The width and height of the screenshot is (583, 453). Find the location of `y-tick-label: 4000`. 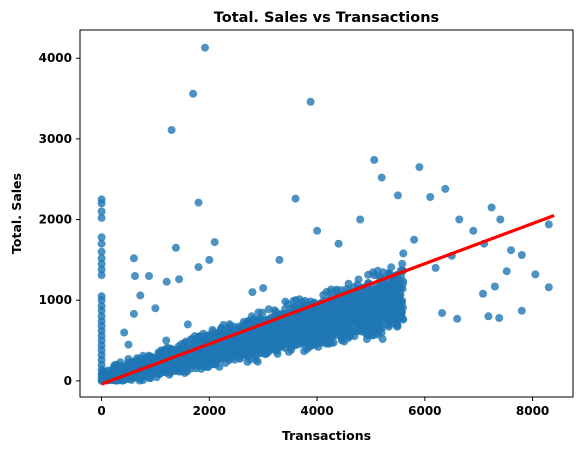

y-tick-label: 4000 is located at coordinates (55, 58).